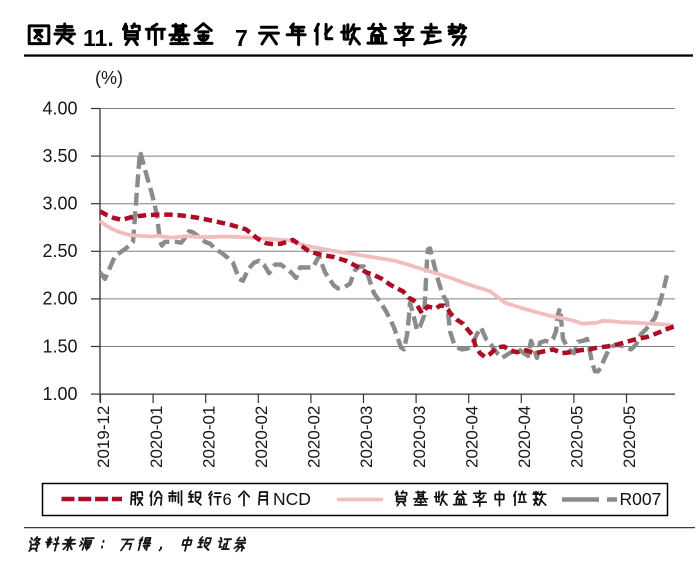  What do you see at coordinates (241, 38) in the screenshot?
I see `svg-text: 7` at bounding box center [241, 38].